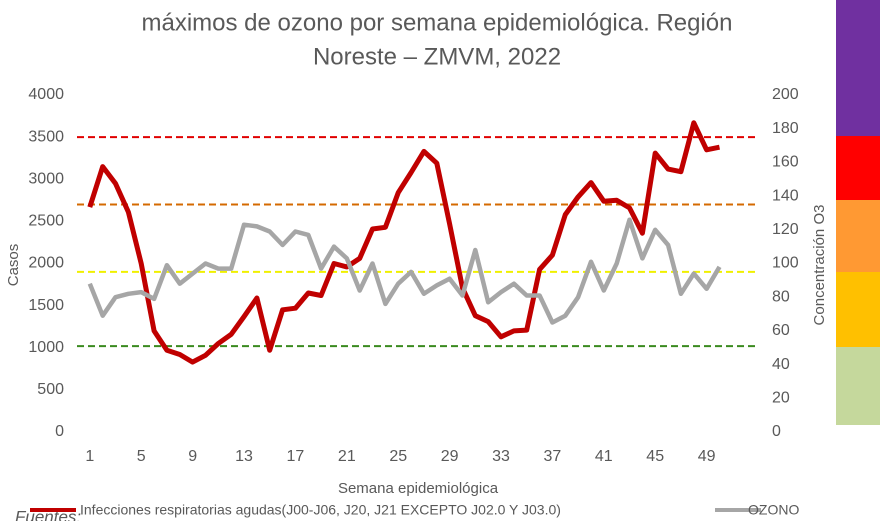  What do you see at coordinates (819, 265) in the screenshot?
I see `y2-axis-title: Concentración O3` at bounding box center [819, 265].